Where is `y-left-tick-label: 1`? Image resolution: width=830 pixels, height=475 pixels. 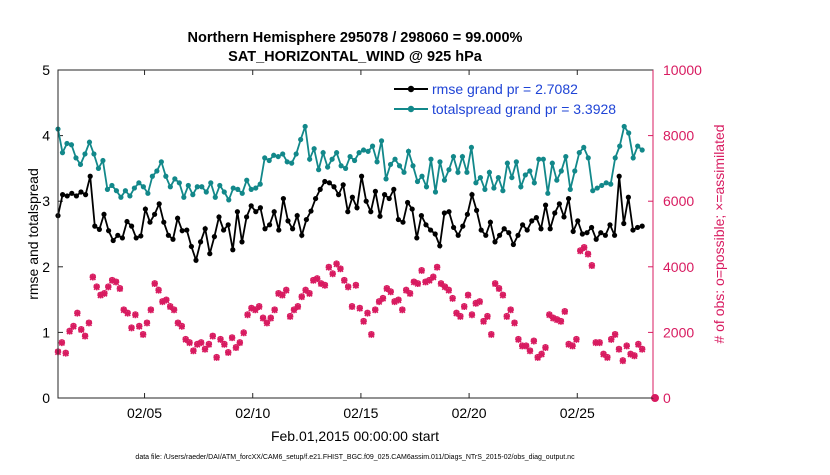 y-left-tick-label: 1 is located at coordinates (46, 332).